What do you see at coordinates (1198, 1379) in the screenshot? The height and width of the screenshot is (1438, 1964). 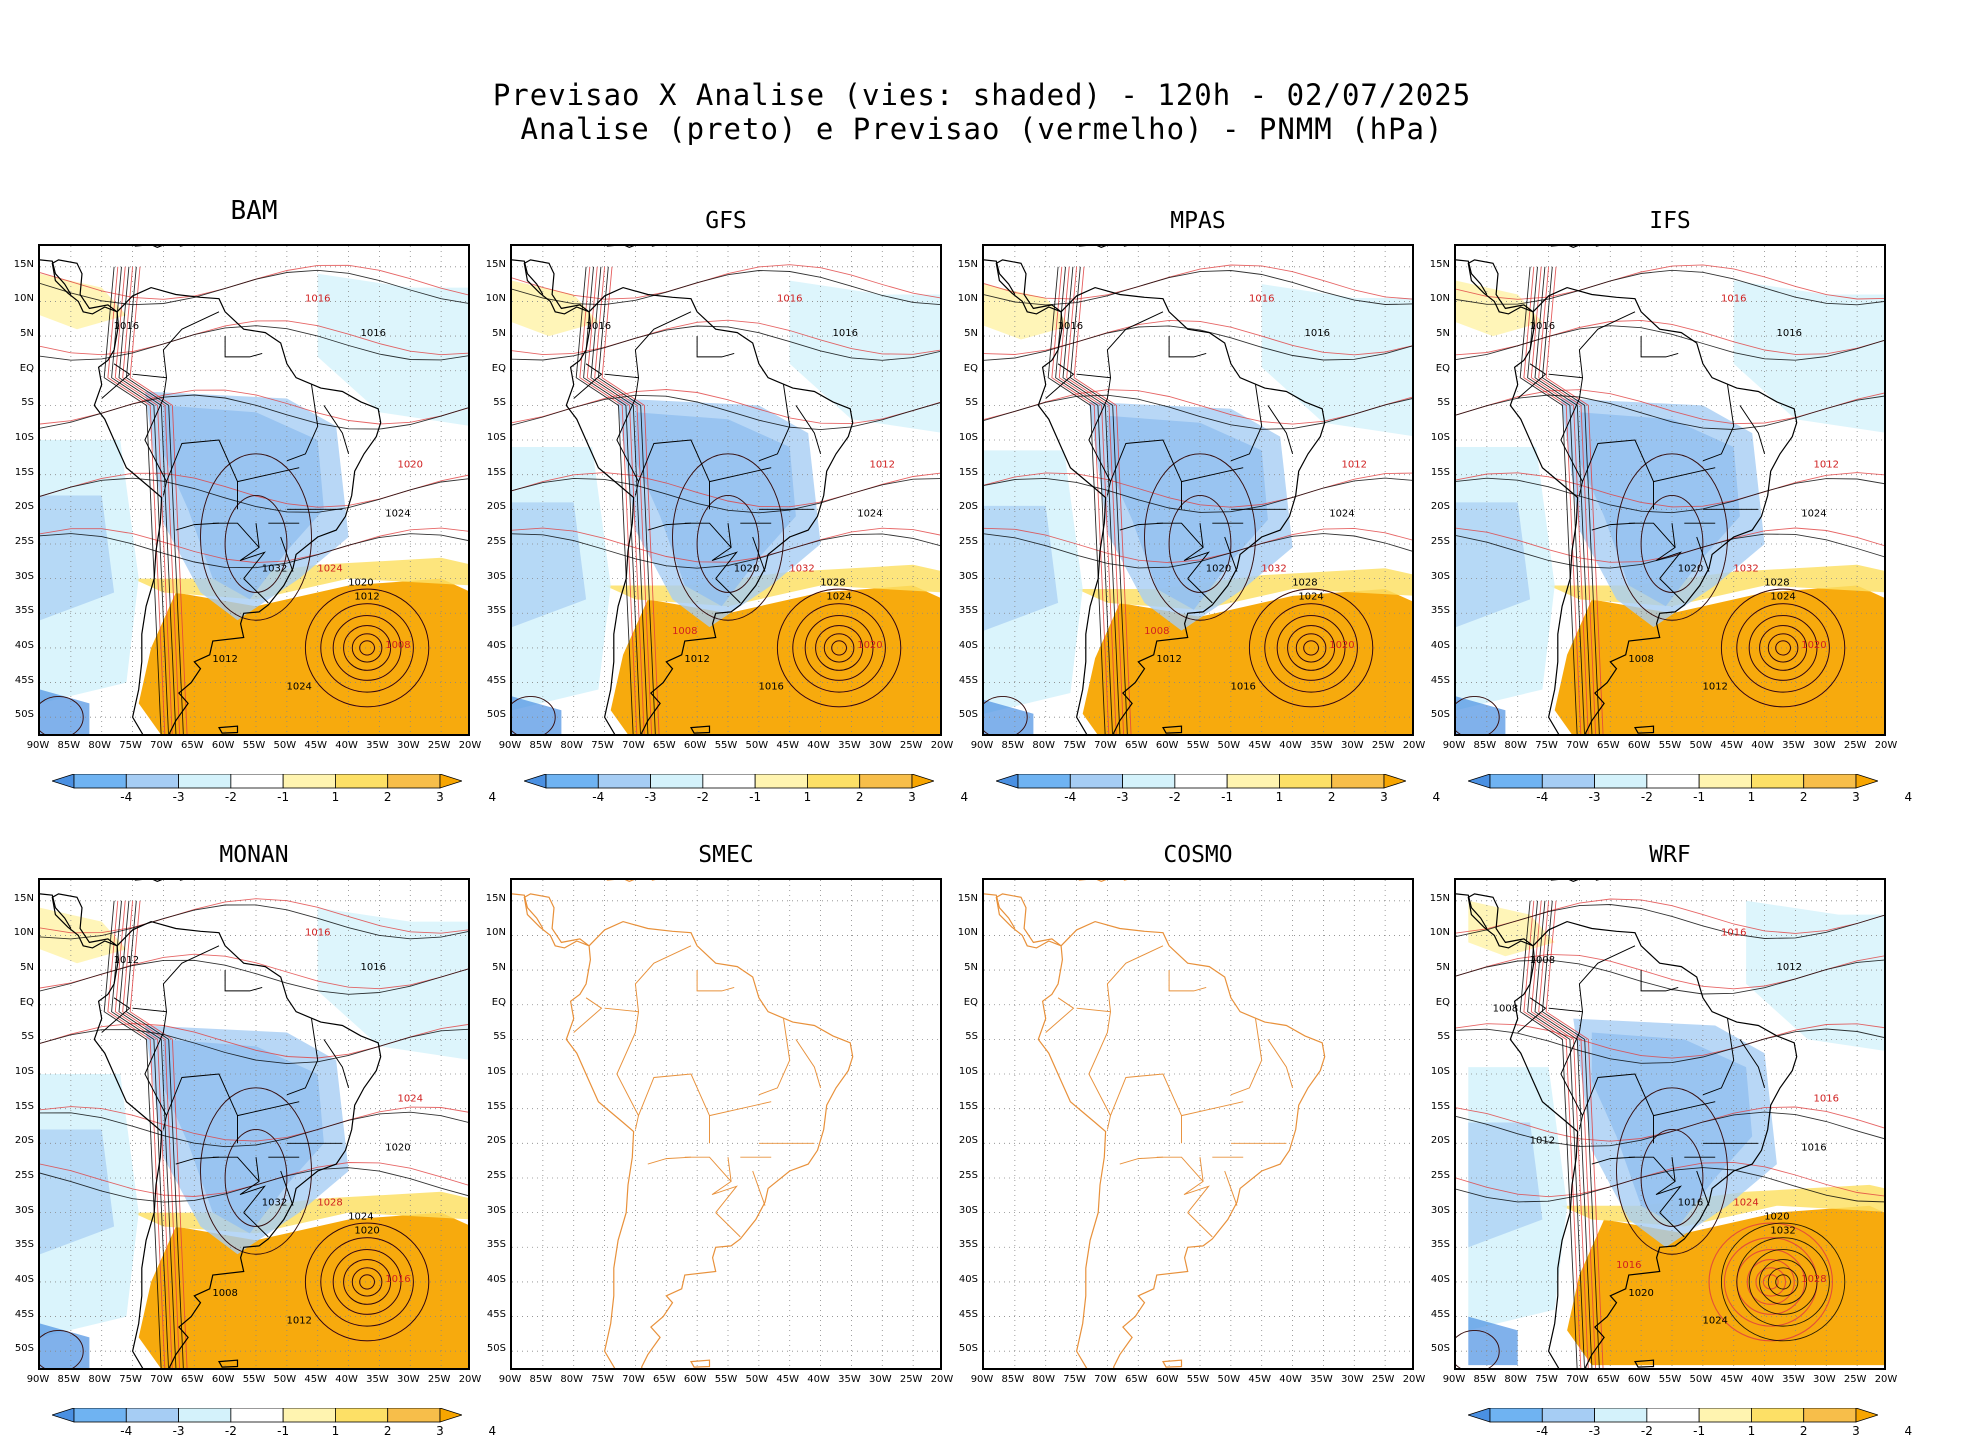 I see `longitude-label: 55W` at bounding box center [1198, 1379].